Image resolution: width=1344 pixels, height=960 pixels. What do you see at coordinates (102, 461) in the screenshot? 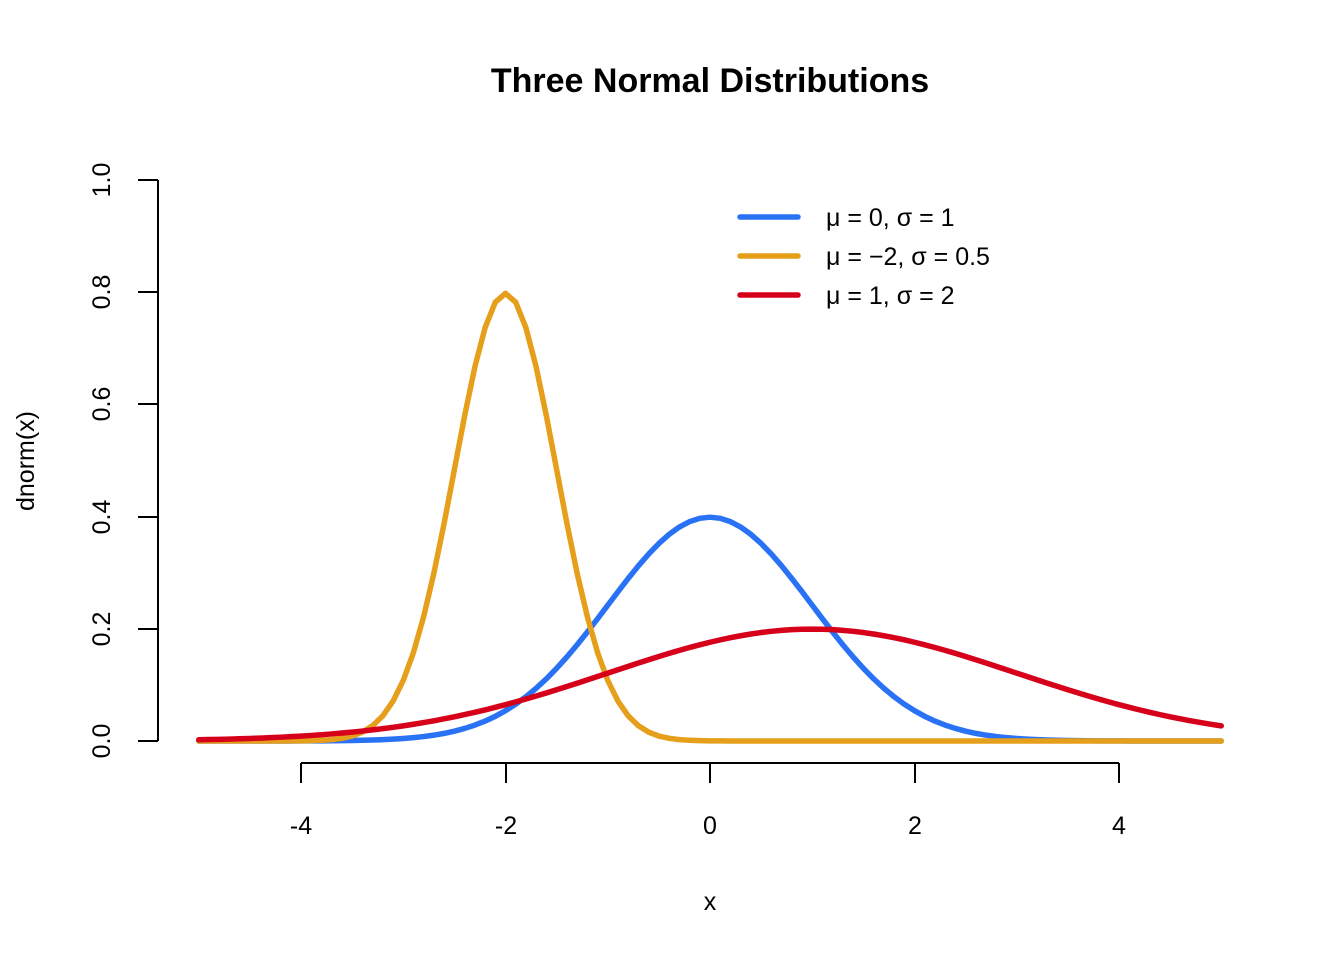
I see `y-tick-labels: 0.0 0.2 0.4 0.6 0.8 1.0` at bounding box center [102, 461].